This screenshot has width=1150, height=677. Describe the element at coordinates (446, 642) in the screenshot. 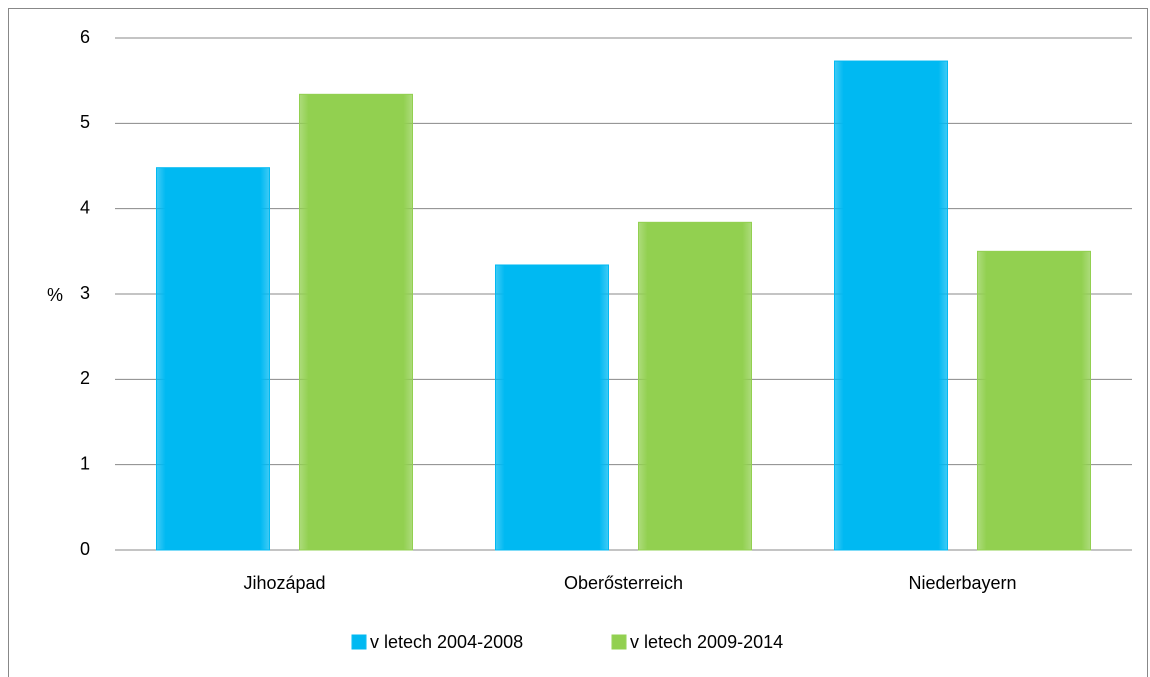

I see `legend-label: v letech 2004-2008` at that location.